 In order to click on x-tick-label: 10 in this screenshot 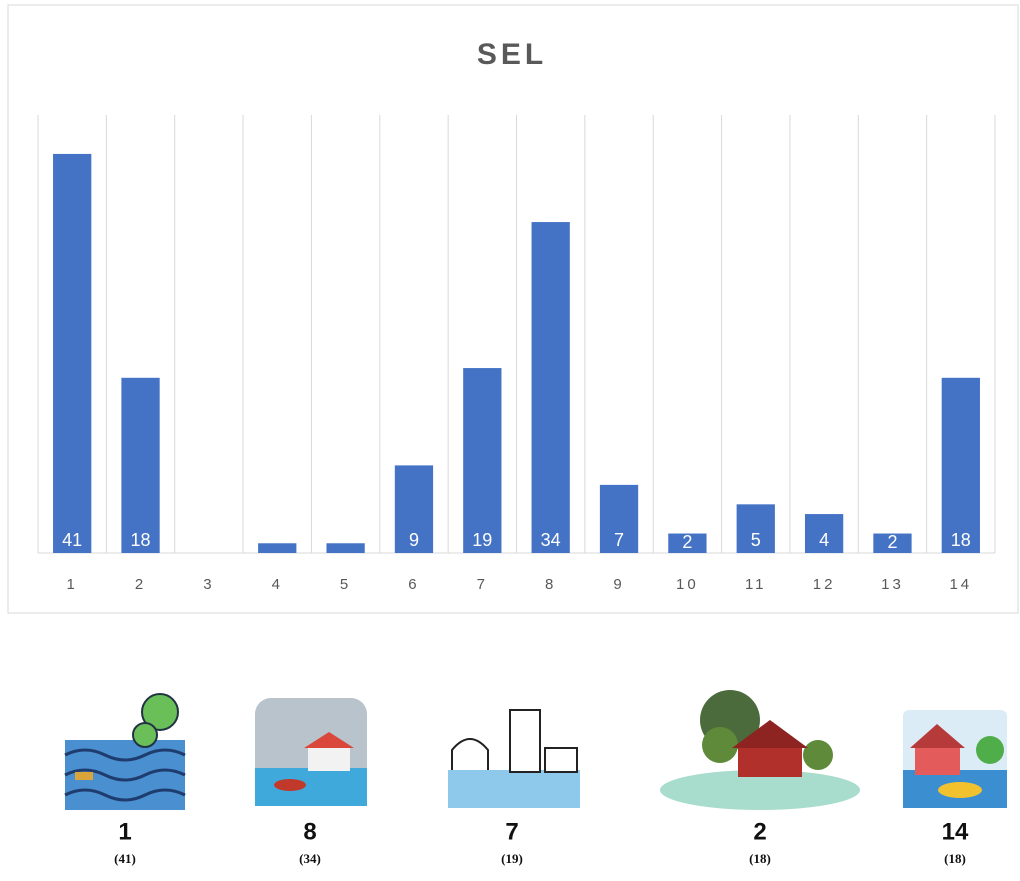, I will do `click(687, 584)`.